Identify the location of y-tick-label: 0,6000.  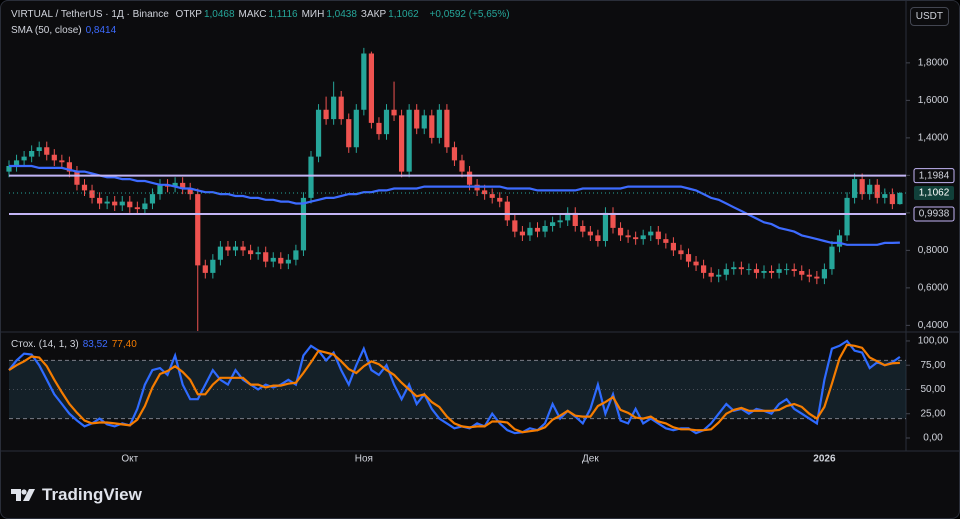
(933, 288).